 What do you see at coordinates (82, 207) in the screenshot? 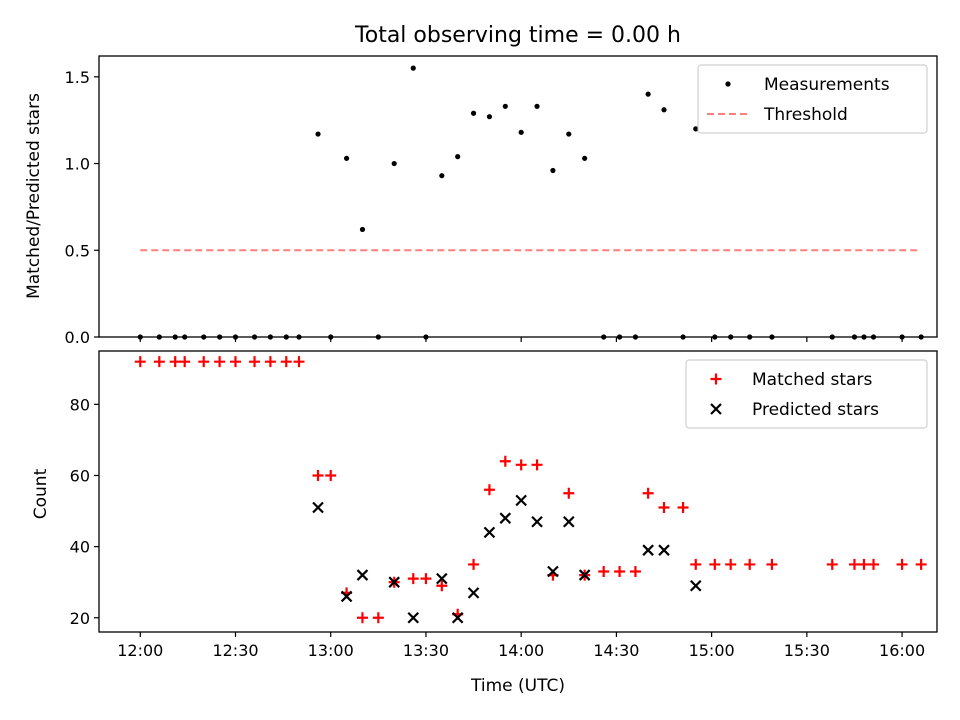
I see `y-ticks: 0.0 0.5 1.0 1.5` at bounding box center [82, 207].